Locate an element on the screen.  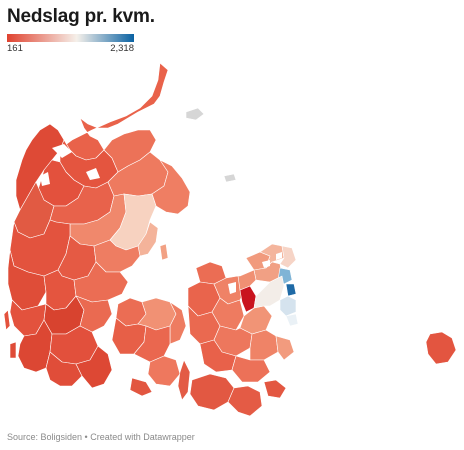
region-lolland-falster is located at coordinates (238, 395).